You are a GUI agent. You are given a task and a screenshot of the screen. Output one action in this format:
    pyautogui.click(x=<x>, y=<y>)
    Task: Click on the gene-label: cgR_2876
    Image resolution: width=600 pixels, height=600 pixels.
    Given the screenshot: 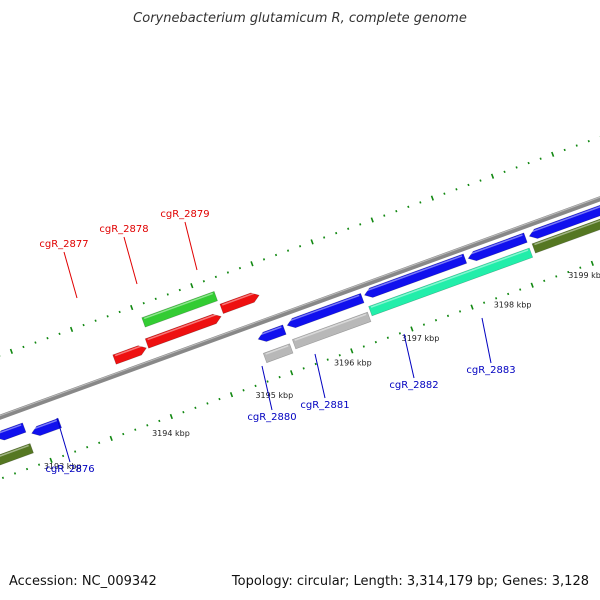 What is the action you would take?
    pyautogui.click(x=69, y=469)
    